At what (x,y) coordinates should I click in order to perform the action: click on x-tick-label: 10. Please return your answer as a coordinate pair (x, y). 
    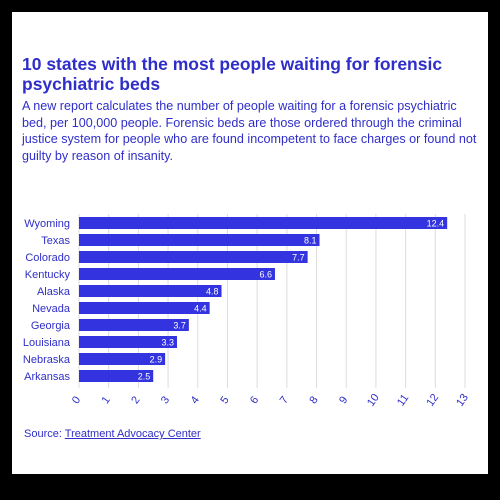
    Looking at the image, I should click on (373, 400).